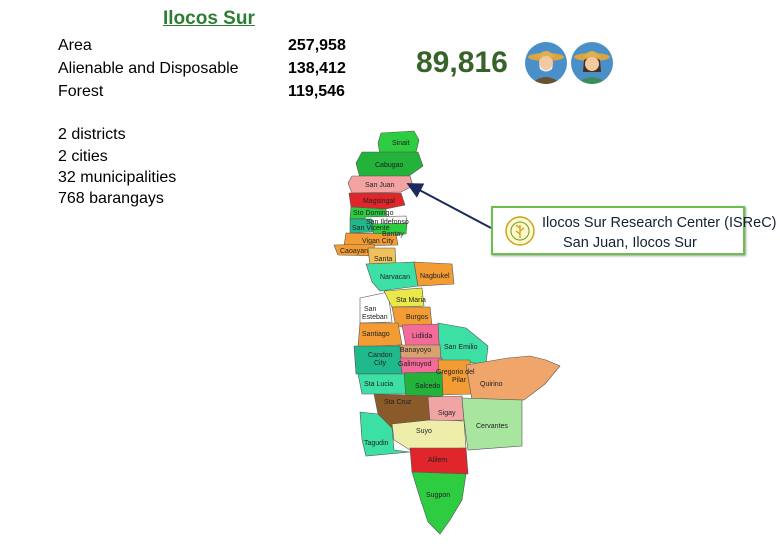 The height and width of the screenshot is (549, 780). What do you see at coordinates (417, 317) in the screenshot?
I see `label-burgos: Burgos` at bounding box center [417, 317].